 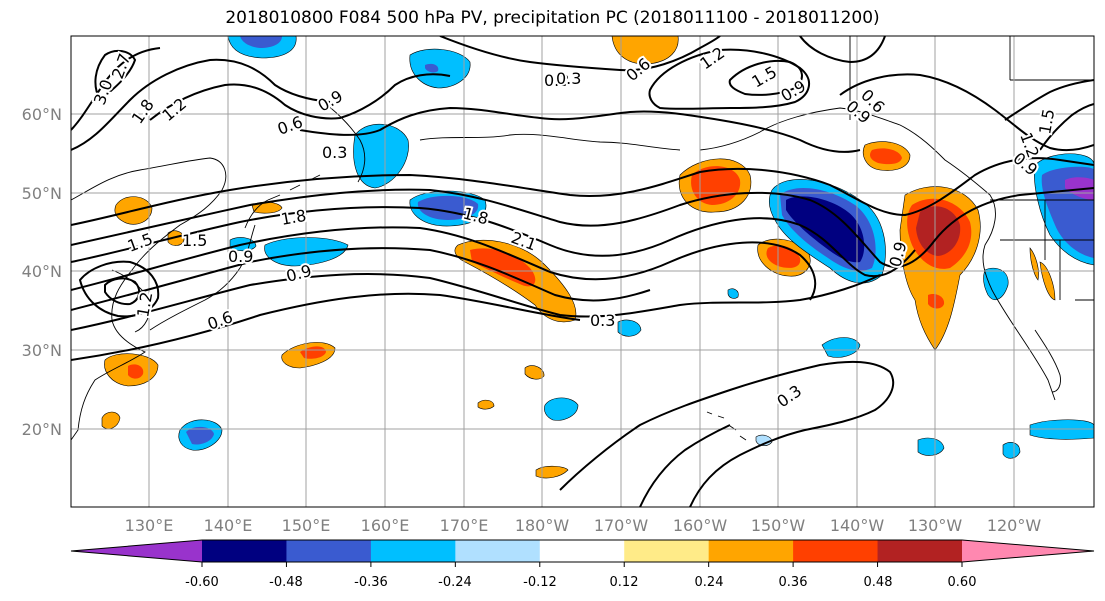 What do you see at coordinates (726, 426) in the screenshot?
I see `hawaii-islands` at bounding box center [726, 426].